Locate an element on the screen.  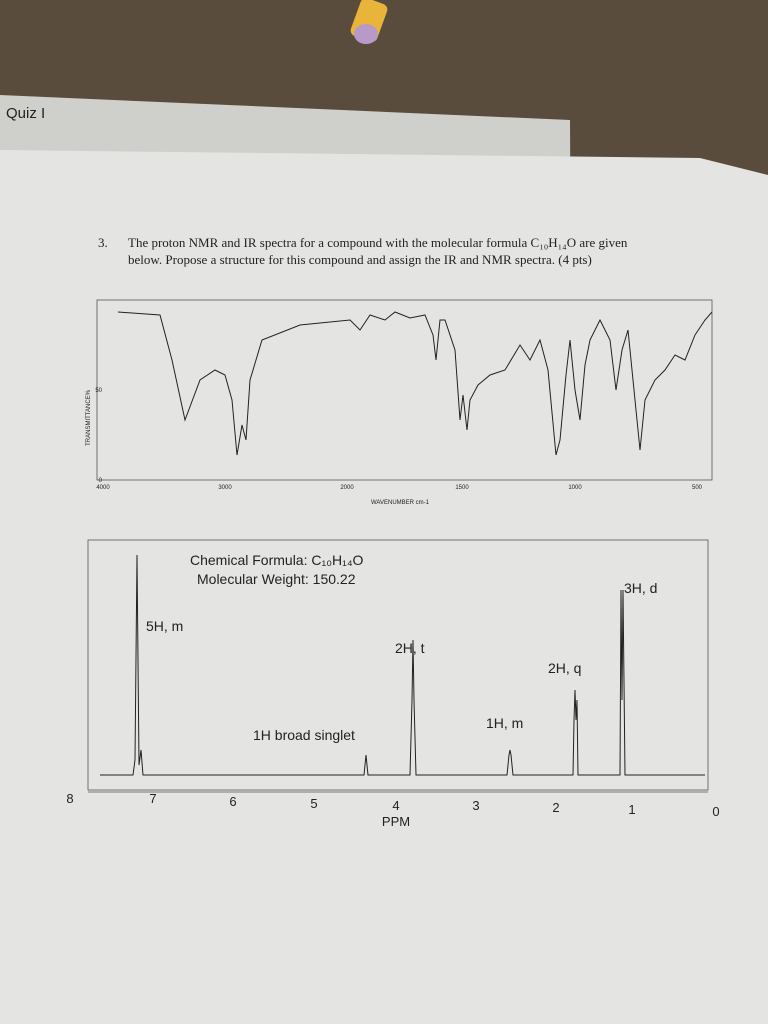
ir-x-tick: 4000 is located at coordinates (103, 488).